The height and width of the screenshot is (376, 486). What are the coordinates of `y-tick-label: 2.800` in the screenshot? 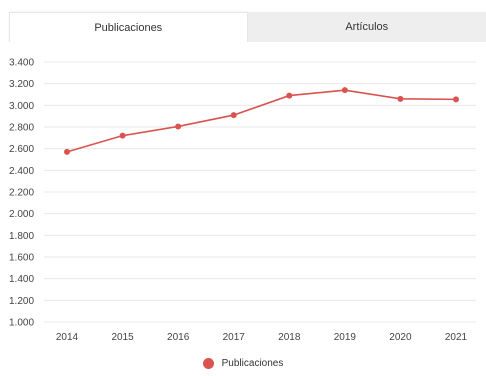 It's located at (21, 128).